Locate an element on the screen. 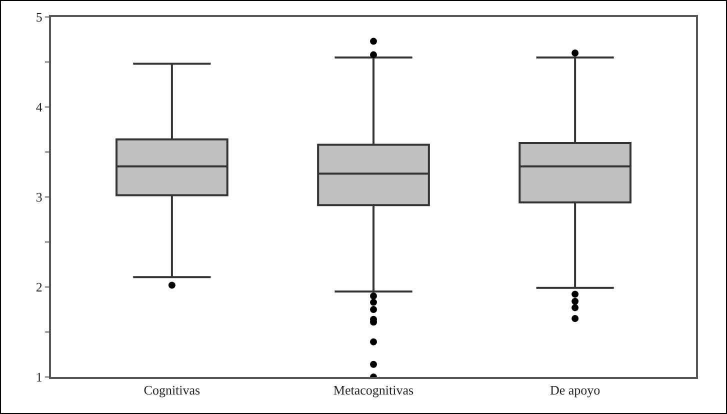 The image size is (727, 414). y-tick-label: 3 is located at coordinates (39, 197).